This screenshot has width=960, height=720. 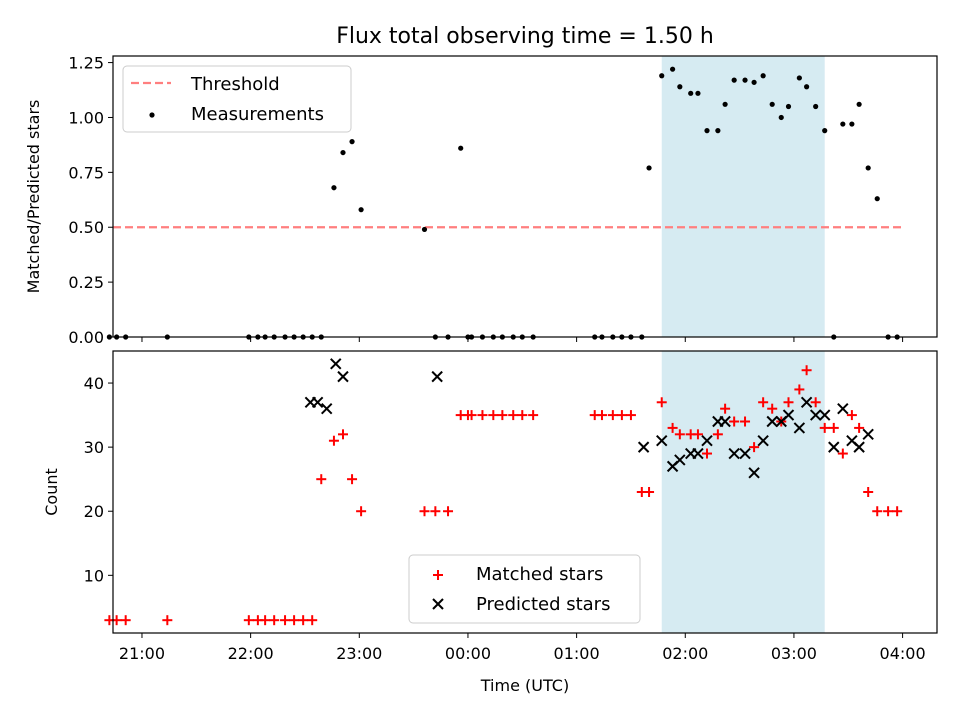 What do you see at coordinates (152, 115) in the screenshot?
I see `legend-measurement-swatch` at bounding box center [152, 115].